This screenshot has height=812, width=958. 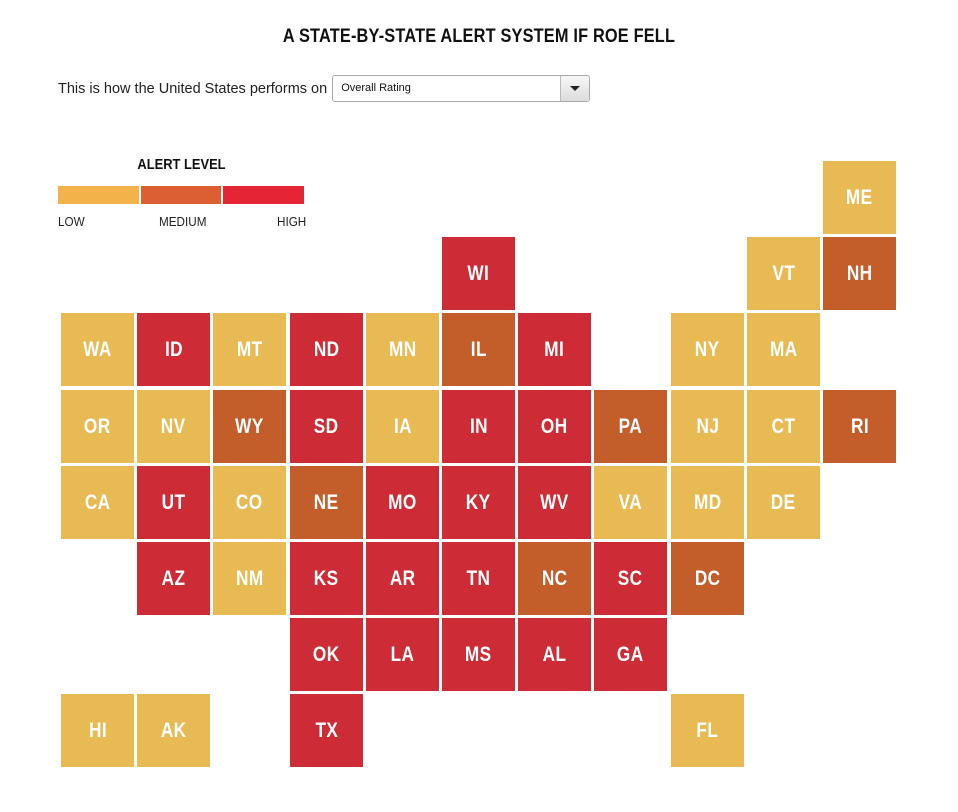 What do you see at coordinates (783, 502) in the screenshot?
I see `state-tile-de: DE` at bounding box center [783, 502].